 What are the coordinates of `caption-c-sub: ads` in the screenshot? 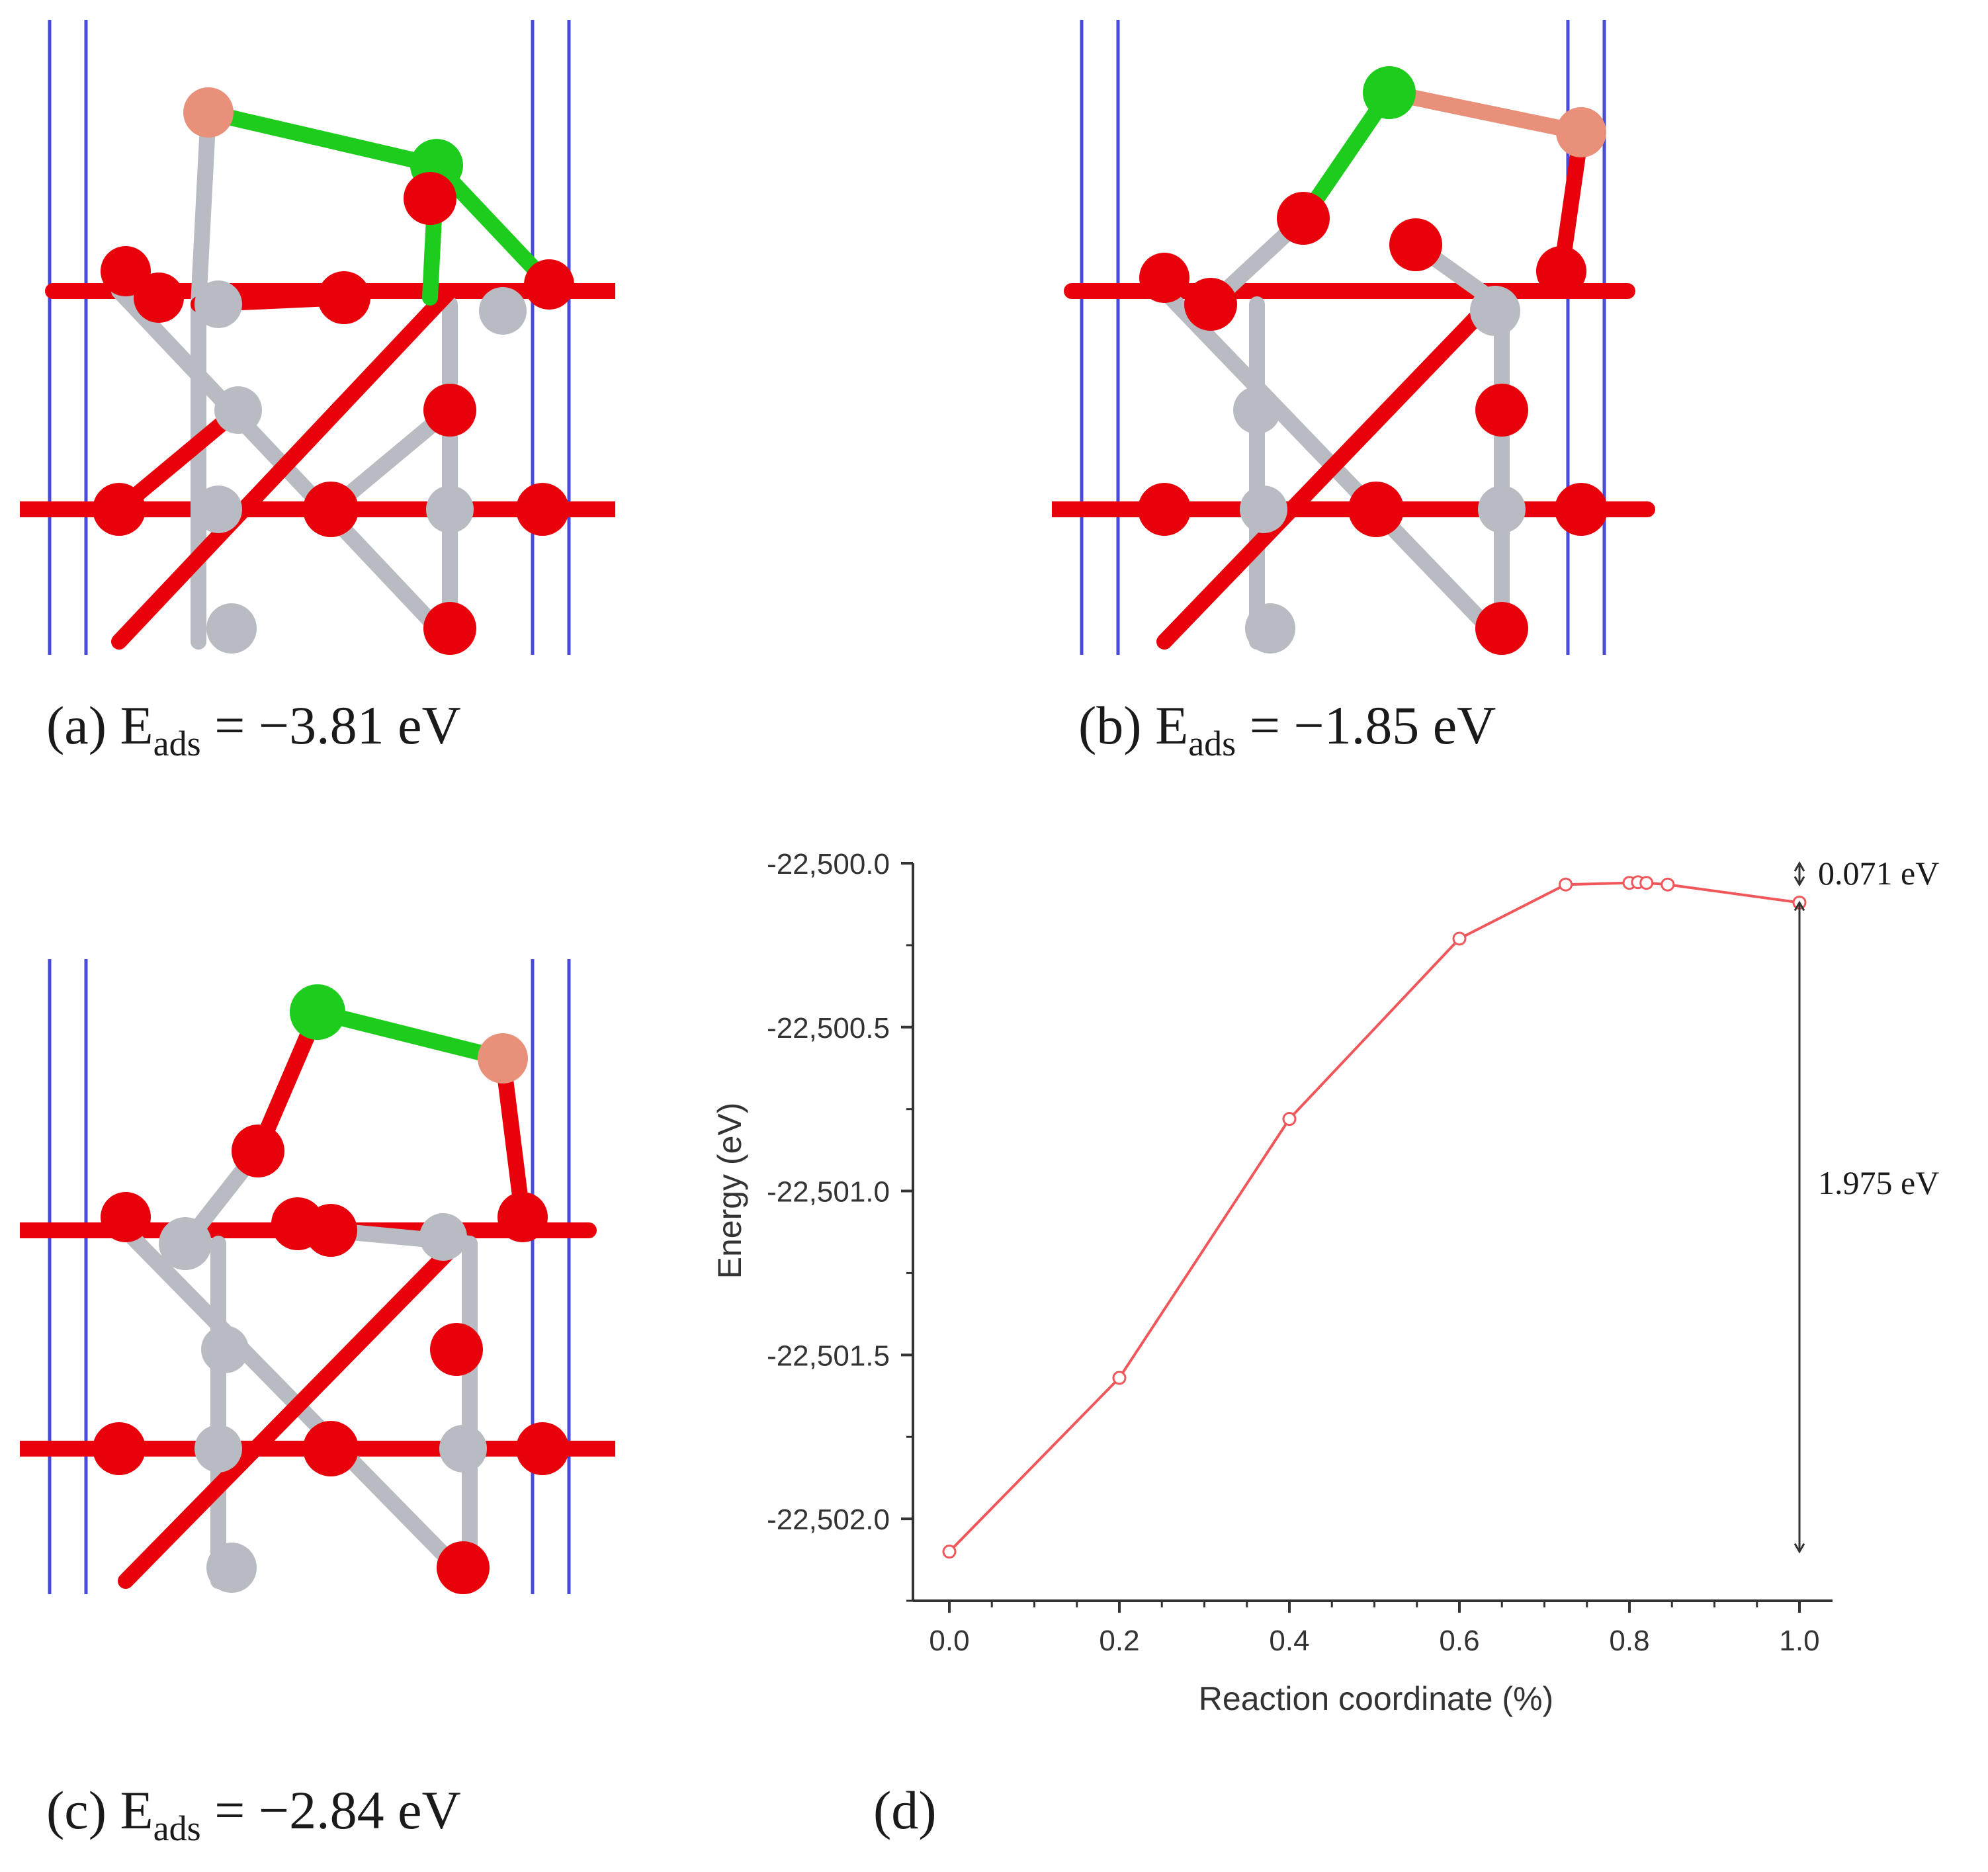 It's located at (177, 1828).